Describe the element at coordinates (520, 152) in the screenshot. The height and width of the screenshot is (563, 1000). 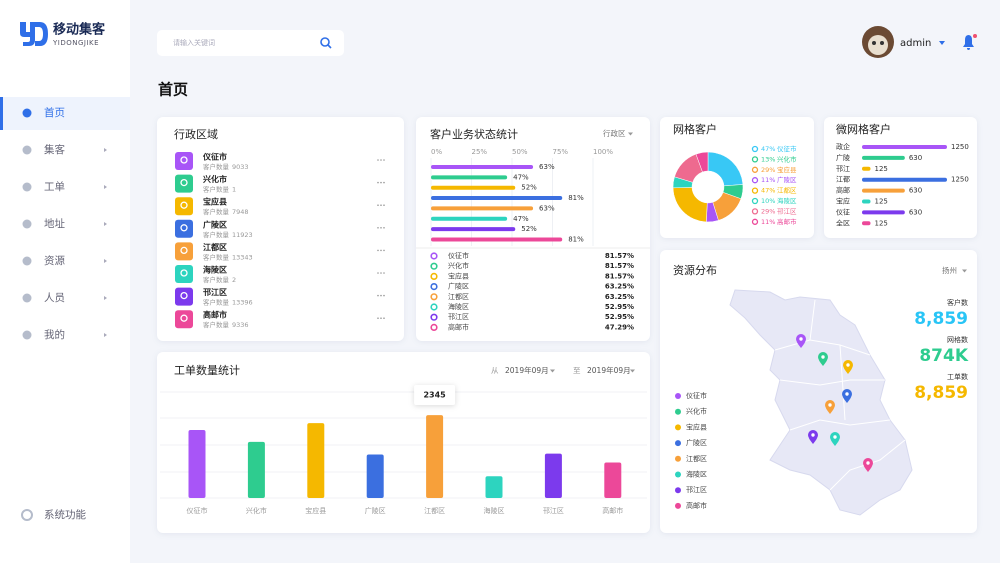
I see `x-tick-label: 50%` at that location.